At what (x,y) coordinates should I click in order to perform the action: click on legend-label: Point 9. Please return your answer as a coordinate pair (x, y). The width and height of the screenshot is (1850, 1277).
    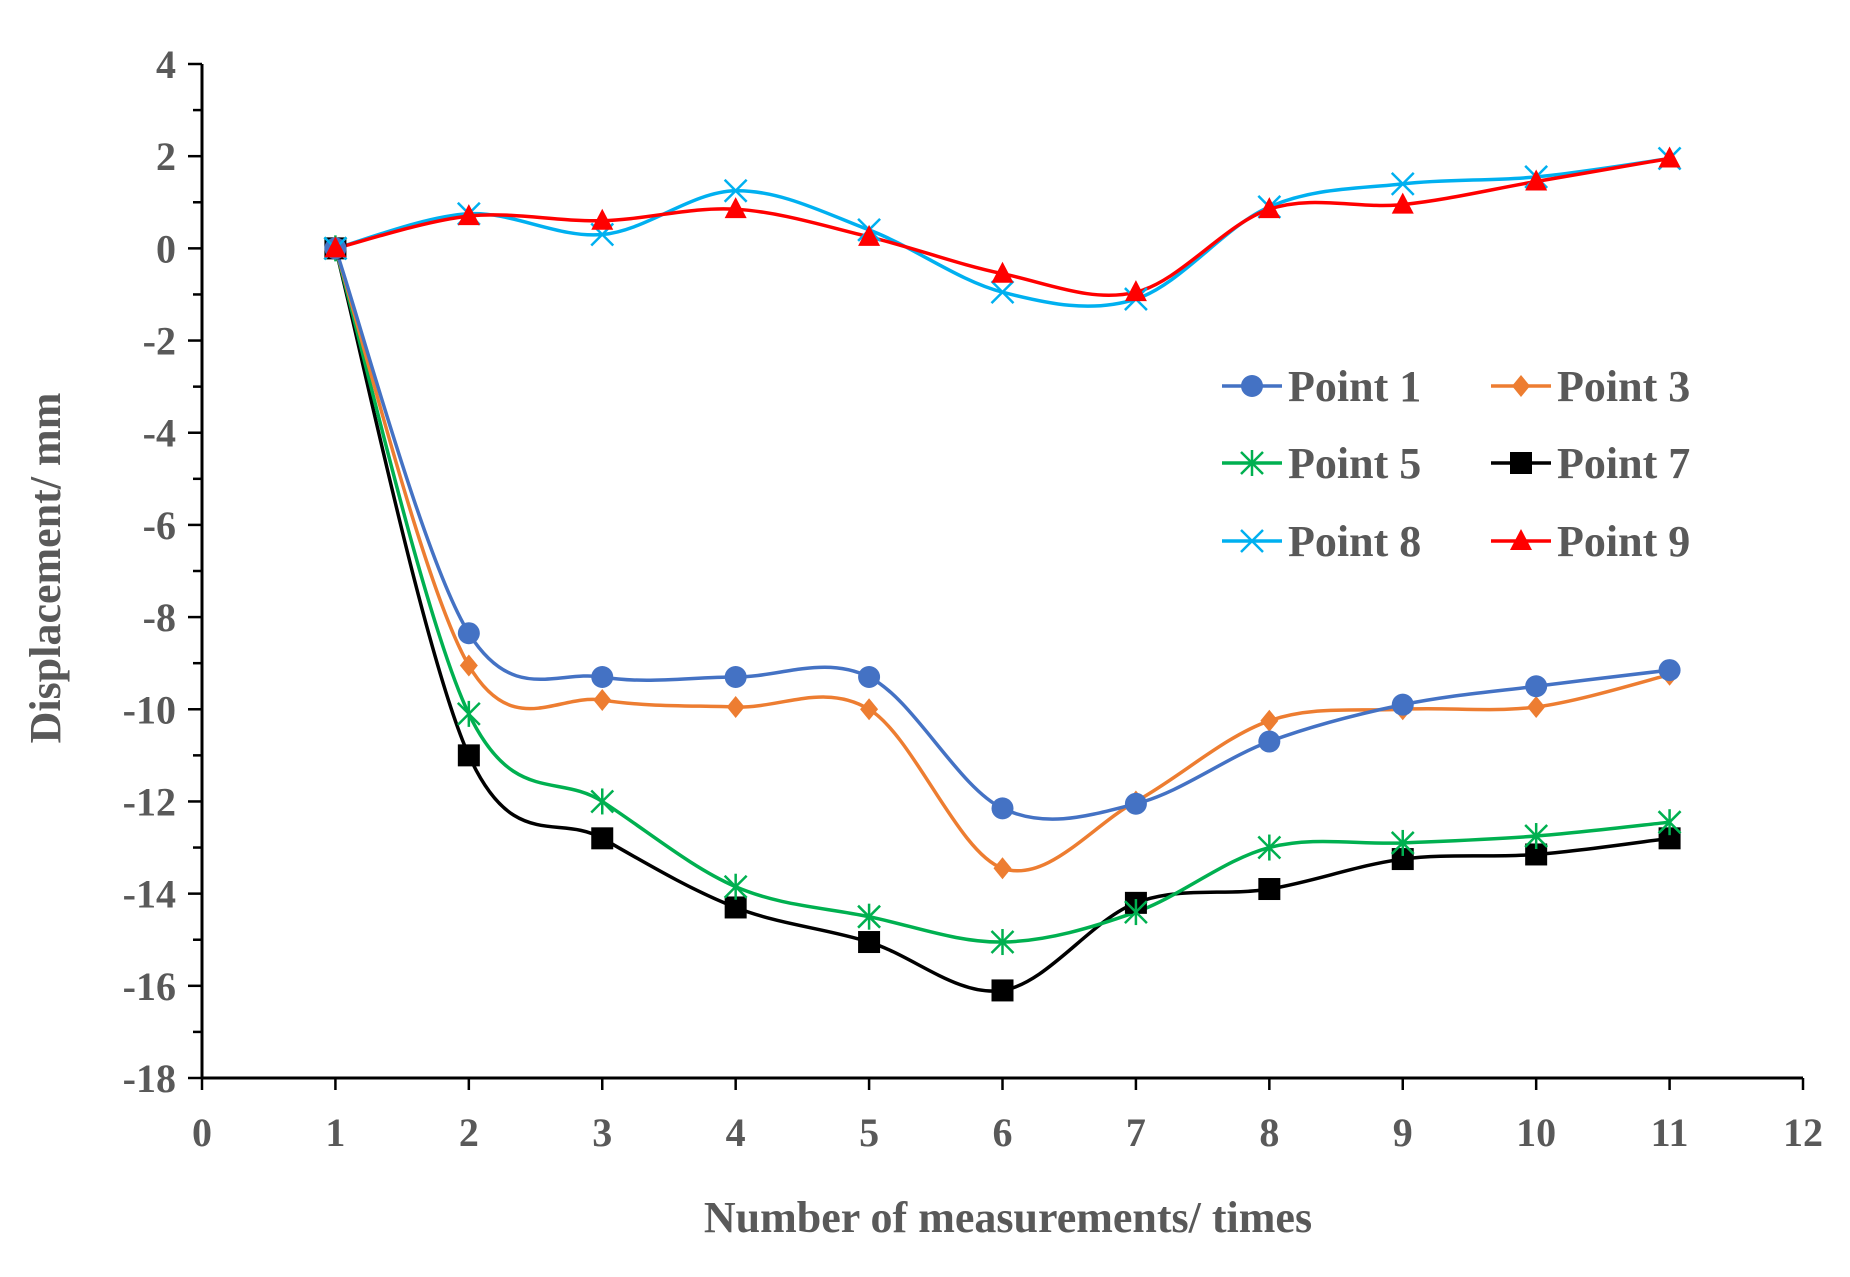
    Looking at the image, I should click on (1623, 541).